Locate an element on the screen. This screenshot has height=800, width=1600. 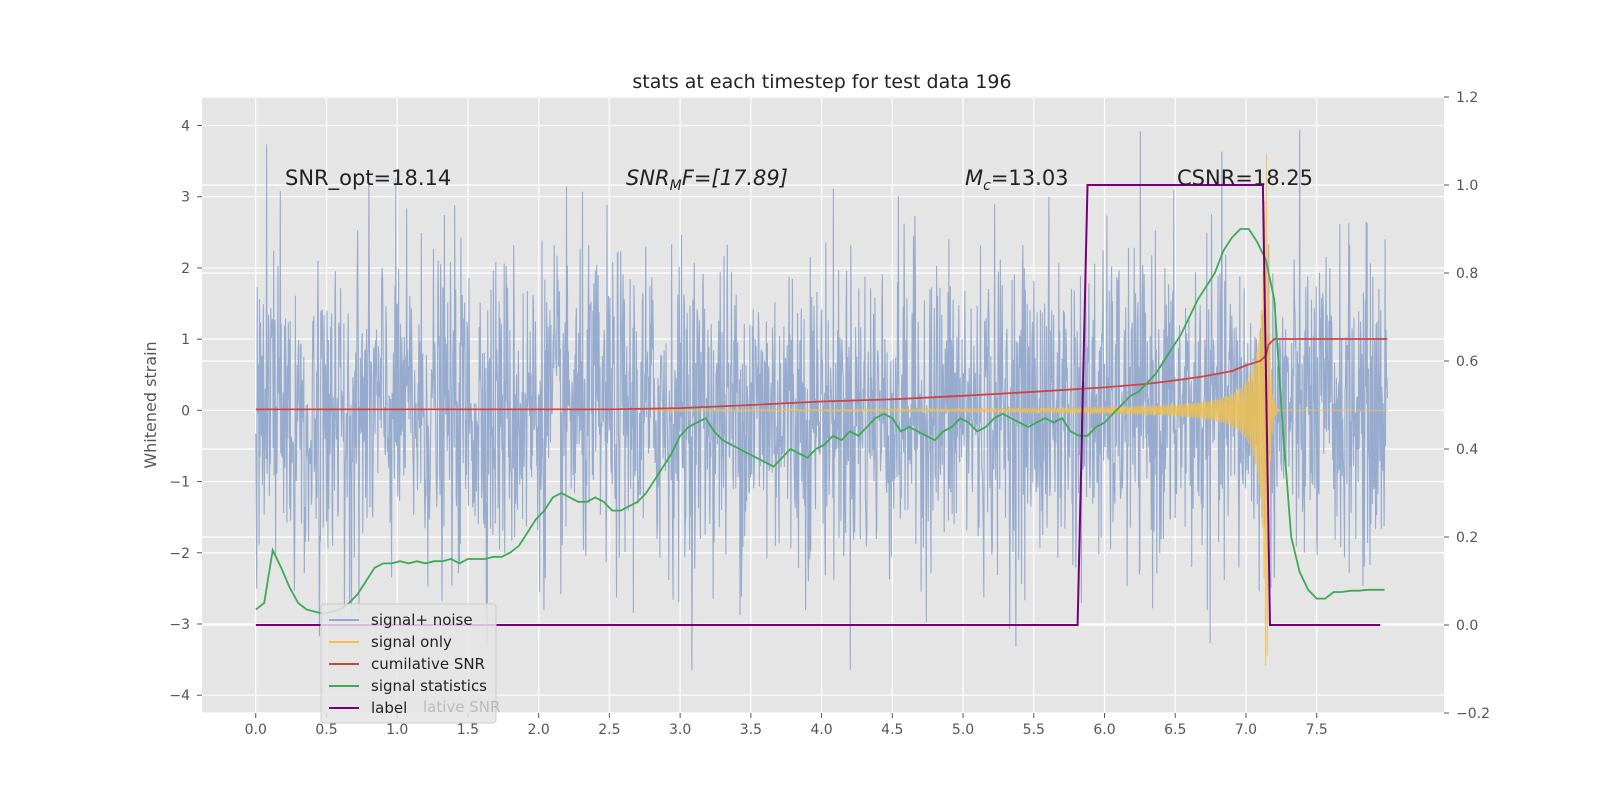
legend-label: signal statistics is located at coordinates (429, 686).